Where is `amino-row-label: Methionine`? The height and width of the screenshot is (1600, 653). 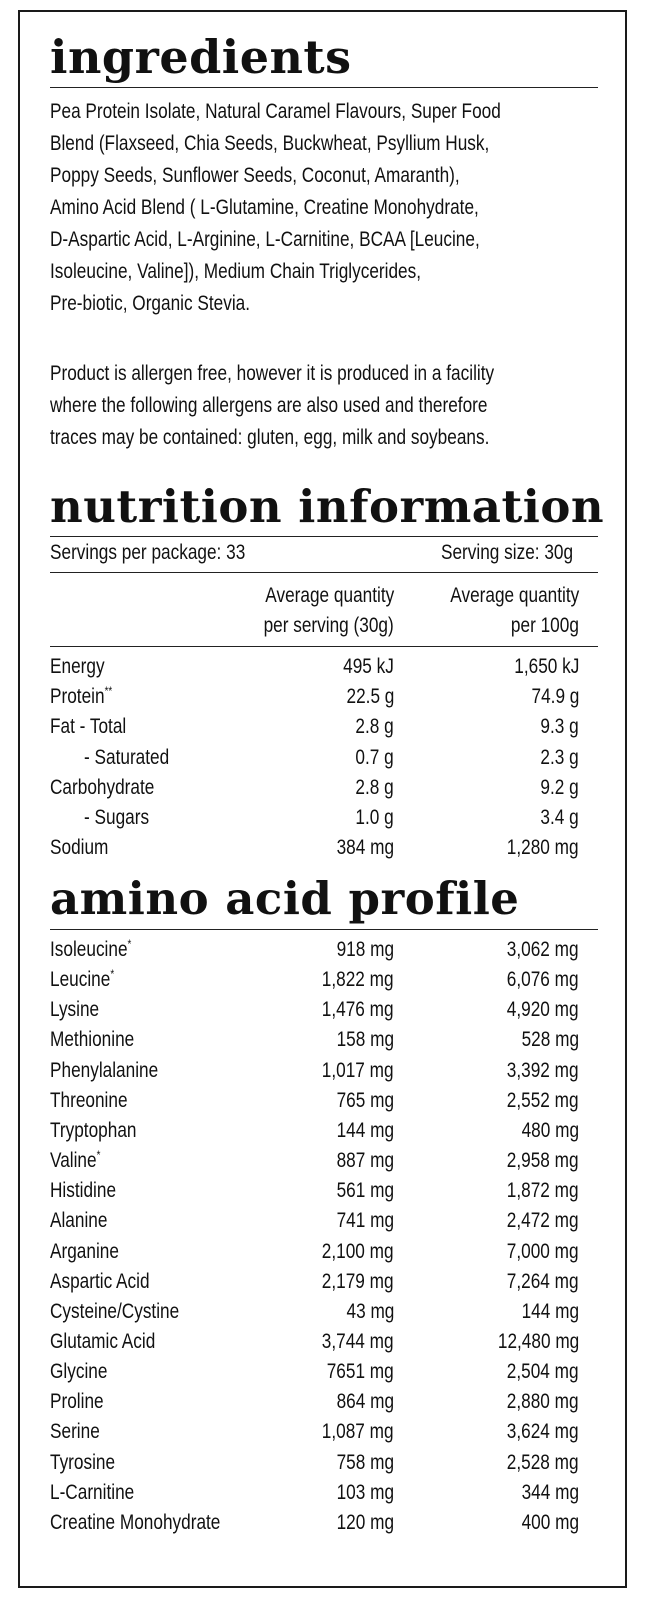 amino-row-label: Methionine is located at coordinates (92, 1040).